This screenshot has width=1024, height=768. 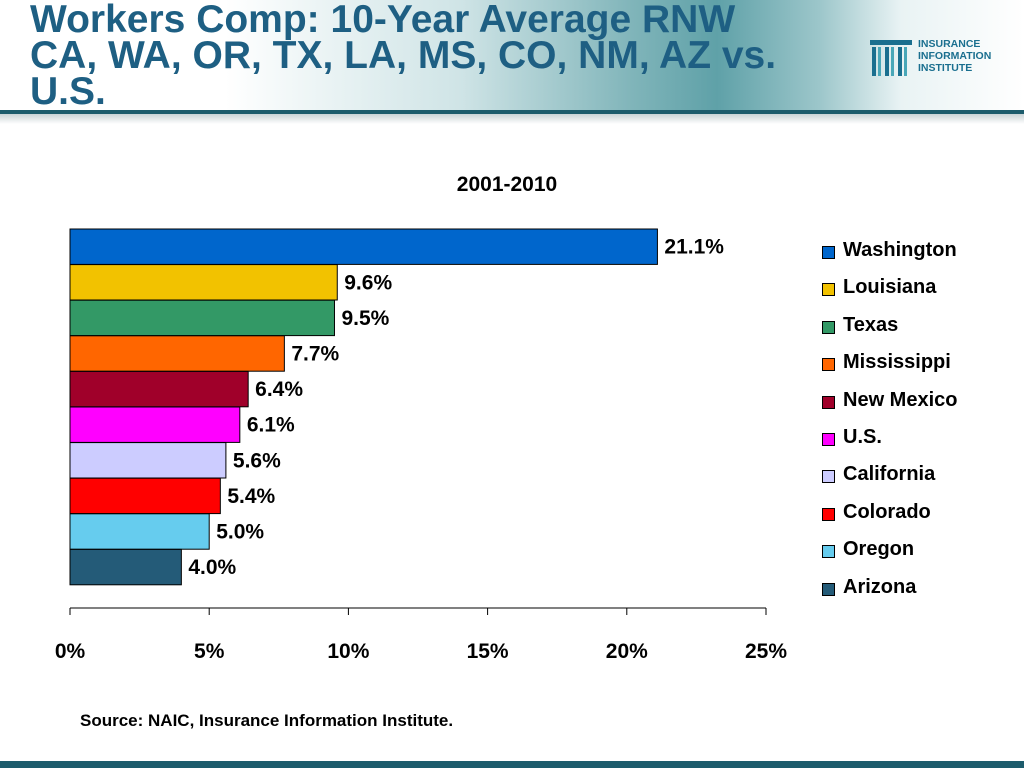 I want to click on slide-title-line-2: CA, WA, OR, TX, LA, MS, CO, NM, AZ vs., so click(x=403, y=55).